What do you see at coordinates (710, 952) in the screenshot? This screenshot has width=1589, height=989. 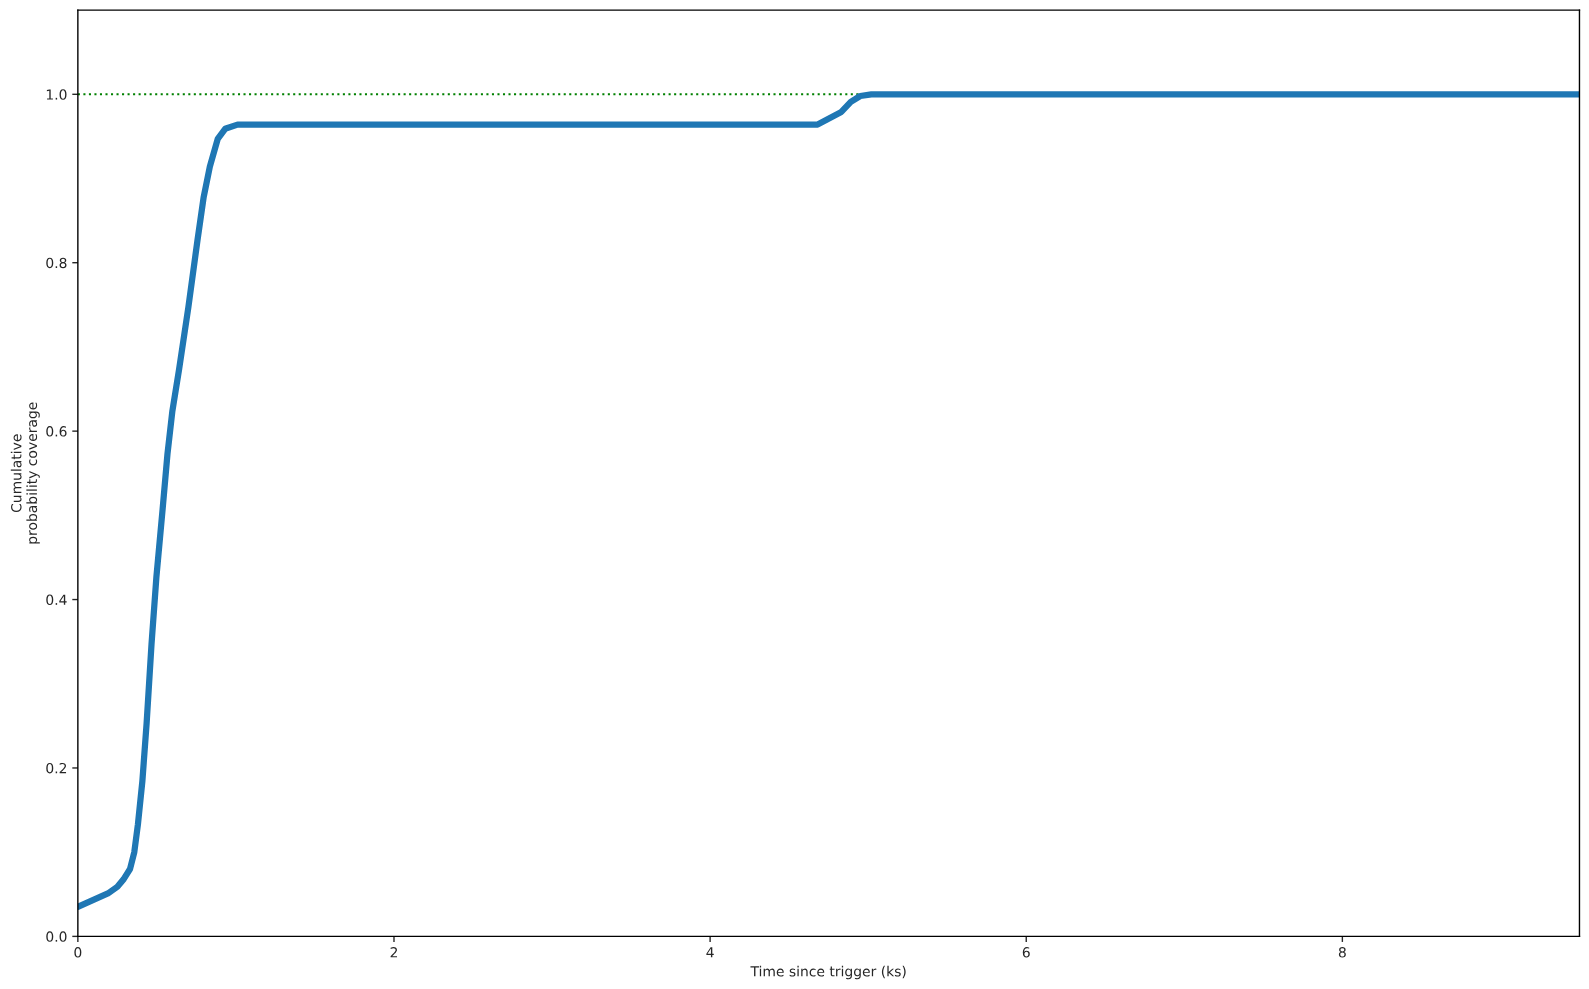 I see `x-tick-label: 4` at bounding box center [710, 952].